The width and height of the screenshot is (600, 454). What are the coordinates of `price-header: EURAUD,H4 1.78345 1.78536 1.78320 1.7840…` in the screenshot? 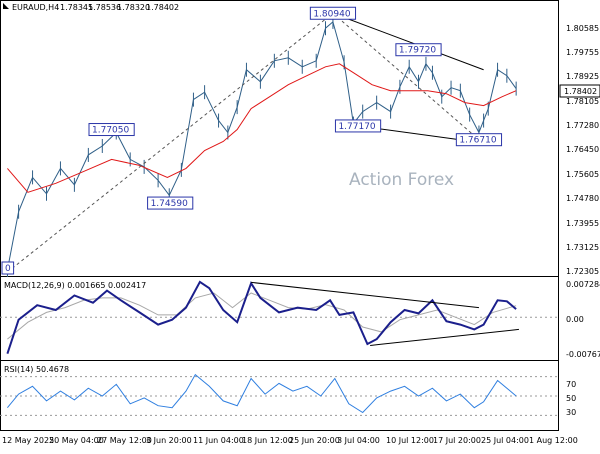 It's located at (91, 7).